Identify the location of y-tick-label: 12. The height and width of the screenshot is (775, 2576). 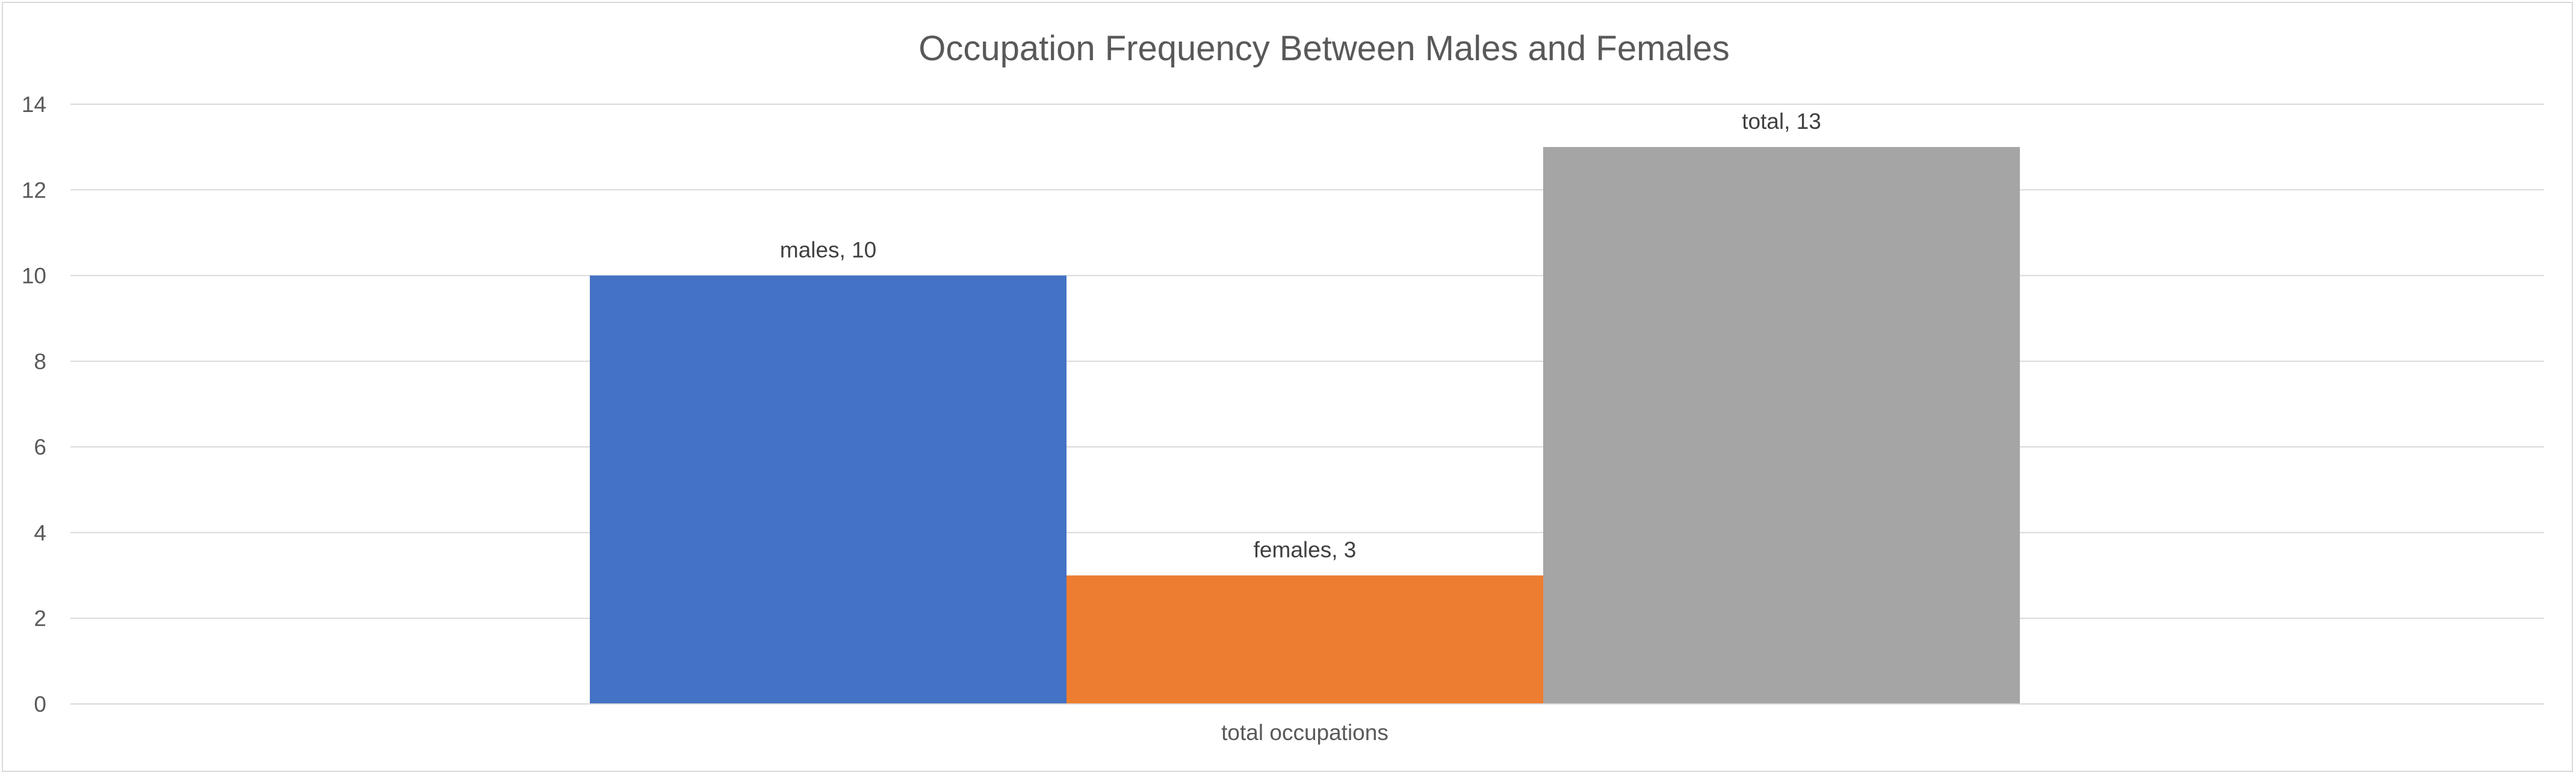
(34, 190).